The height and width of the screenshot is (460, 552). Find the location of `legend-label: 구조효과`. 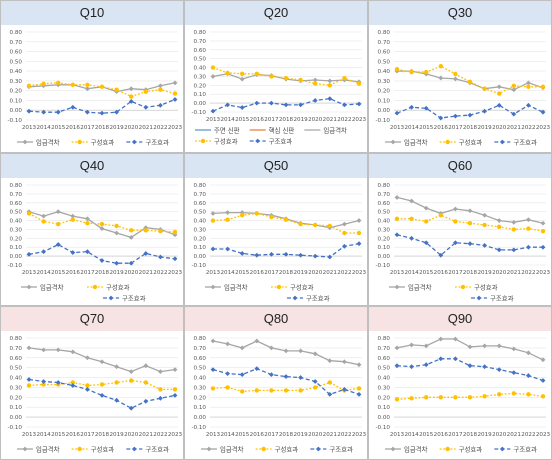

legend-label: 구조효과 is located at coordinates (157, 448).